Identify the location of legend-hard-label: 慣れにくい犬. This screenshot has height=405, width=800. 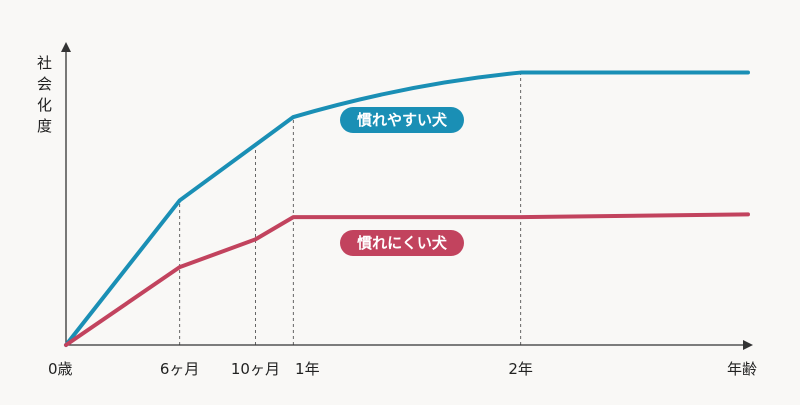
(402, 243).